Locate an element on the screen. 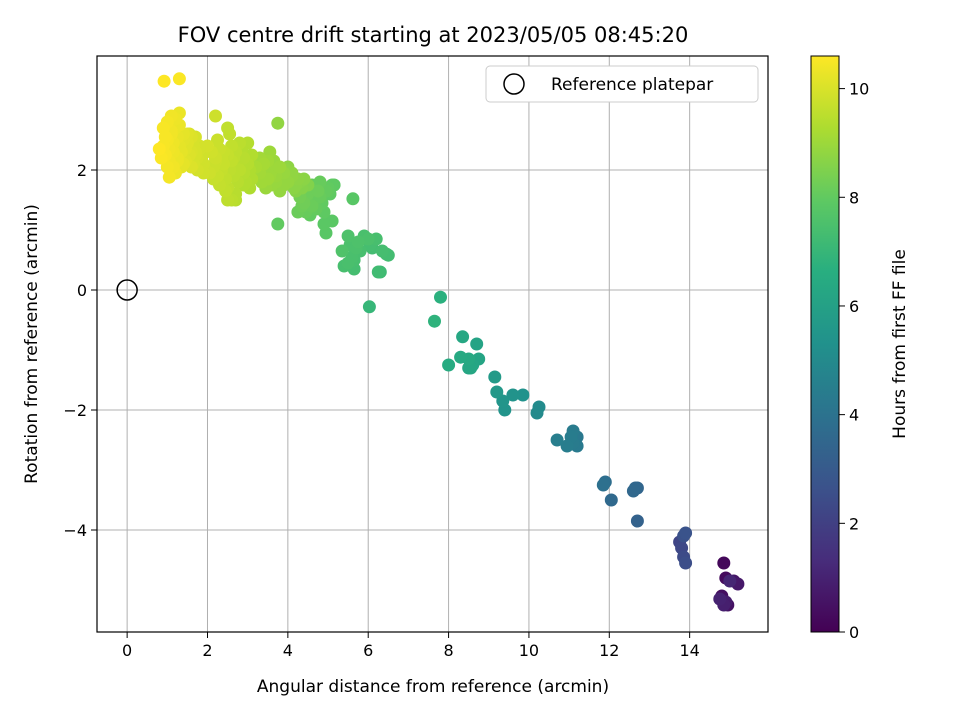  y-tick-label: 0 is located at coordinates (82, 290).